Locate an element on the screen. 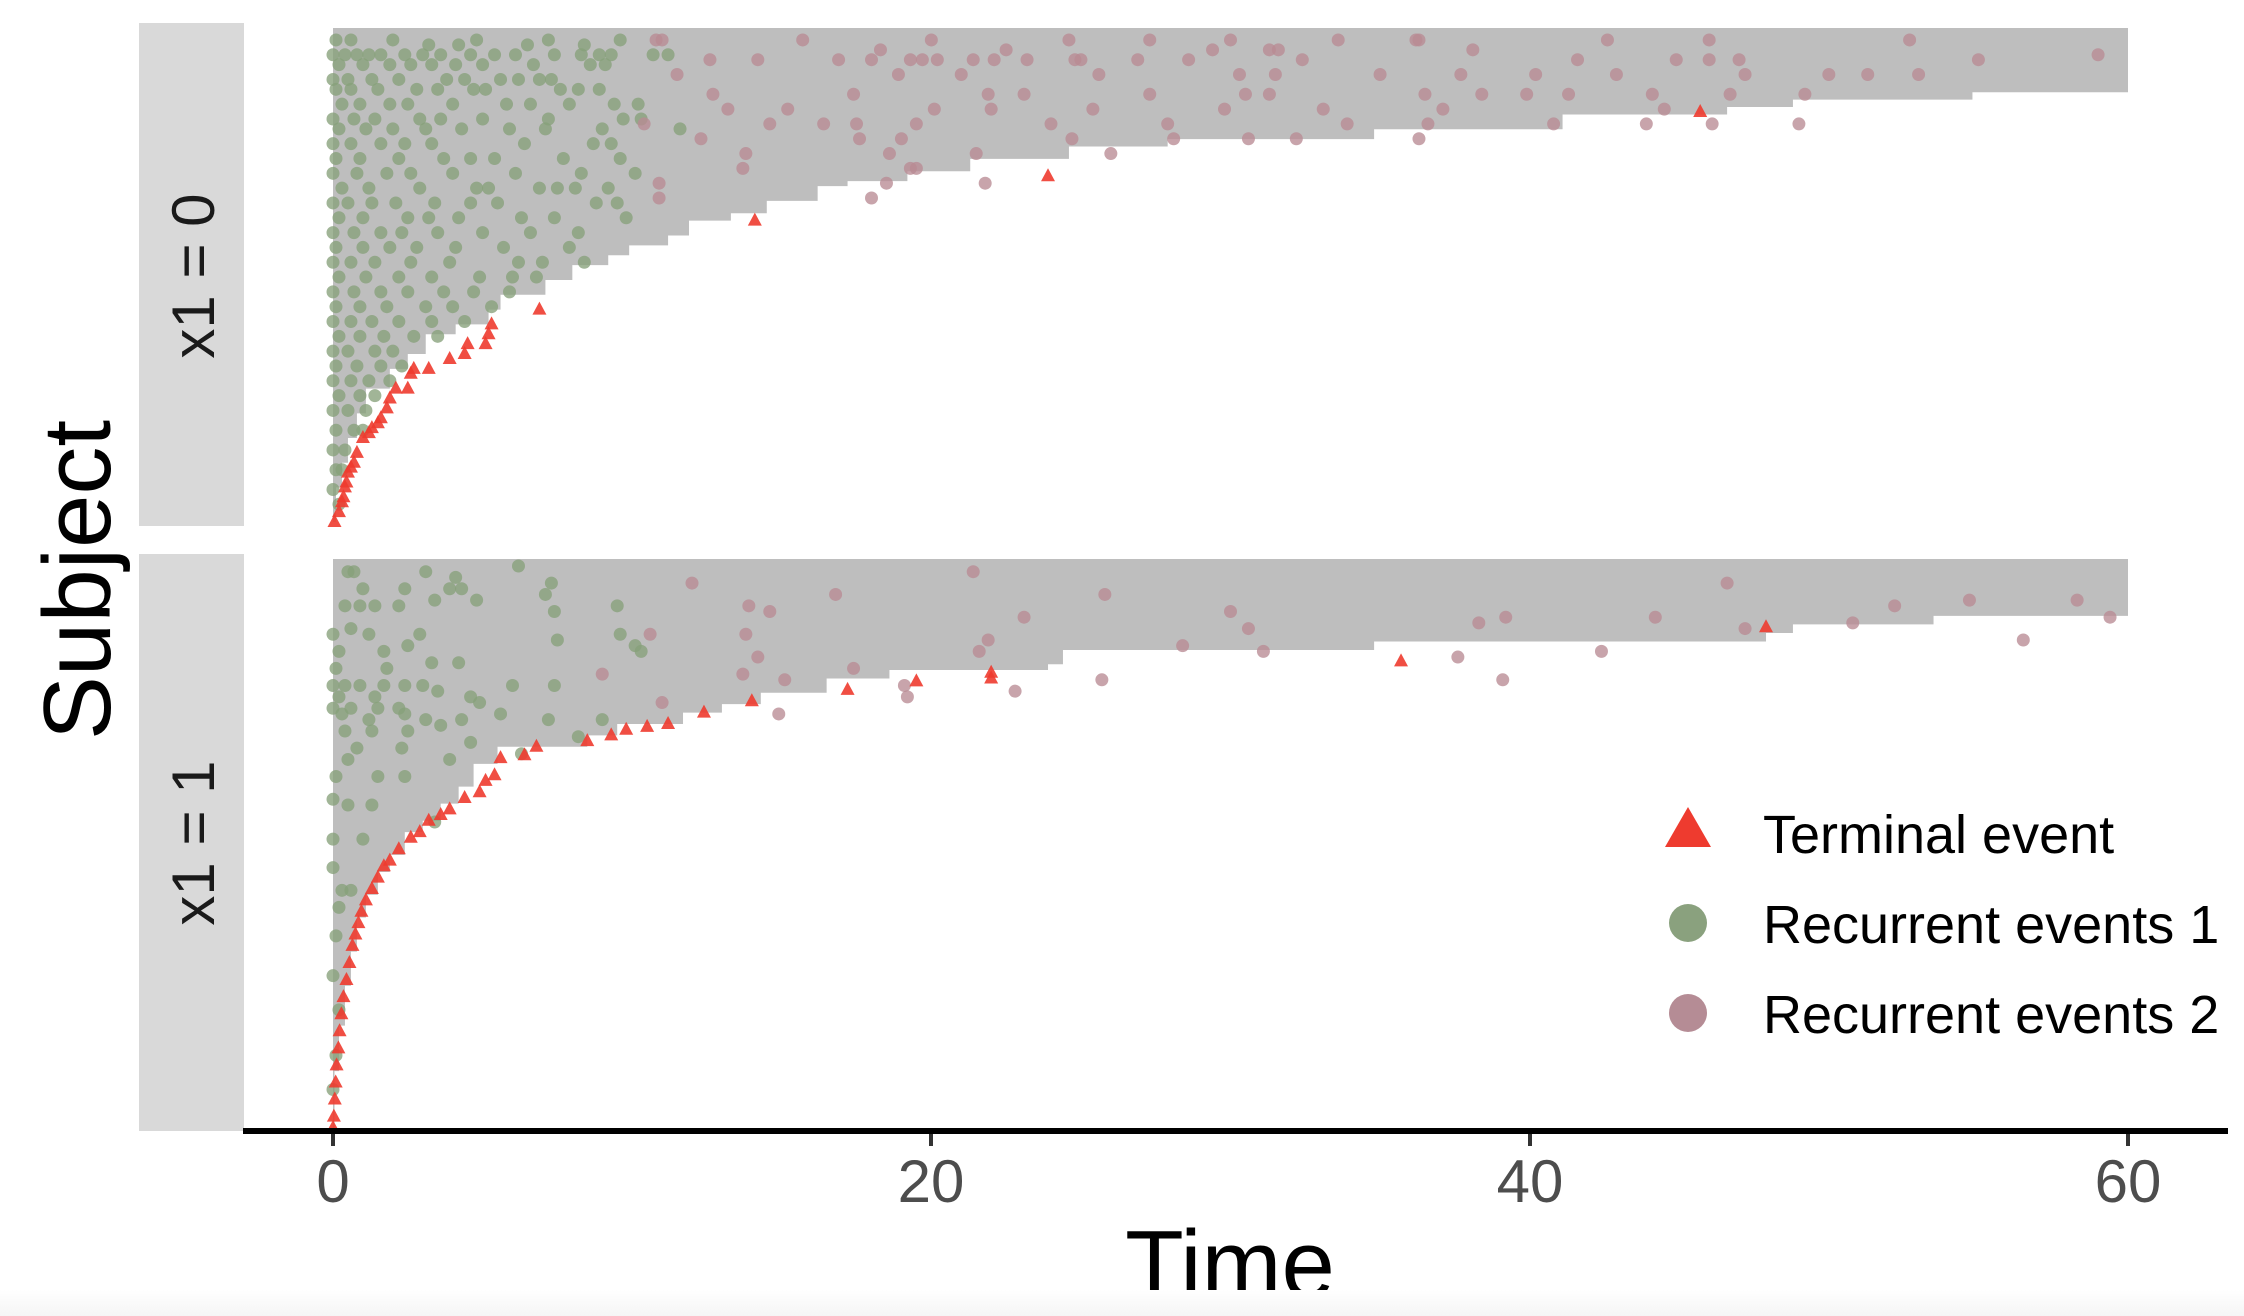 Image resolution: width=2244 pixels, height=1316 pixels. x-tick-label-20: 20 is located at coordinates (931, 1181).